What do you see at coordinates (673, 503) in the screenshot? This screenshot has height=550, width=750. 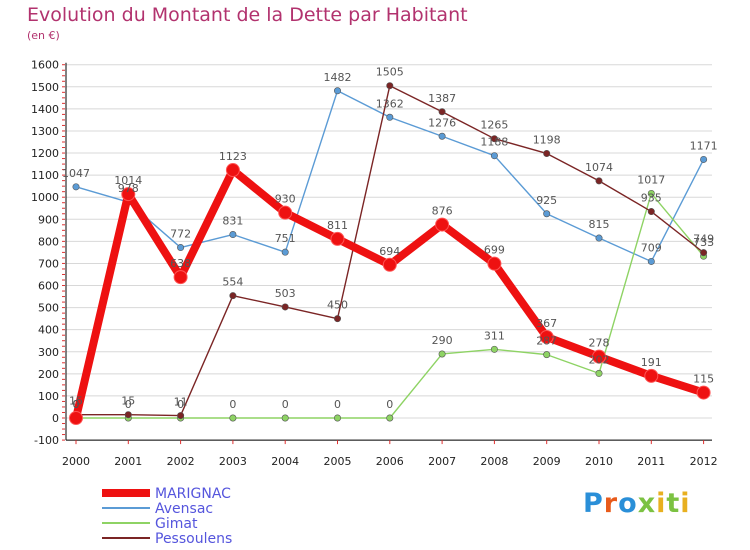 I see `logo-letter: t` at bounding box center [673, 503].